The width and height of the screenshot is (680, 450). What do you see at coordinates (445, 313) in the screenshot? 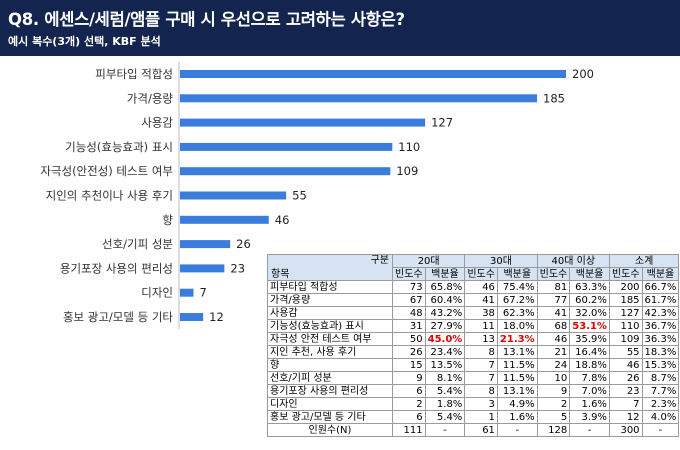
I see `table-cell: 43.2%` at bounding box center [445, 313].